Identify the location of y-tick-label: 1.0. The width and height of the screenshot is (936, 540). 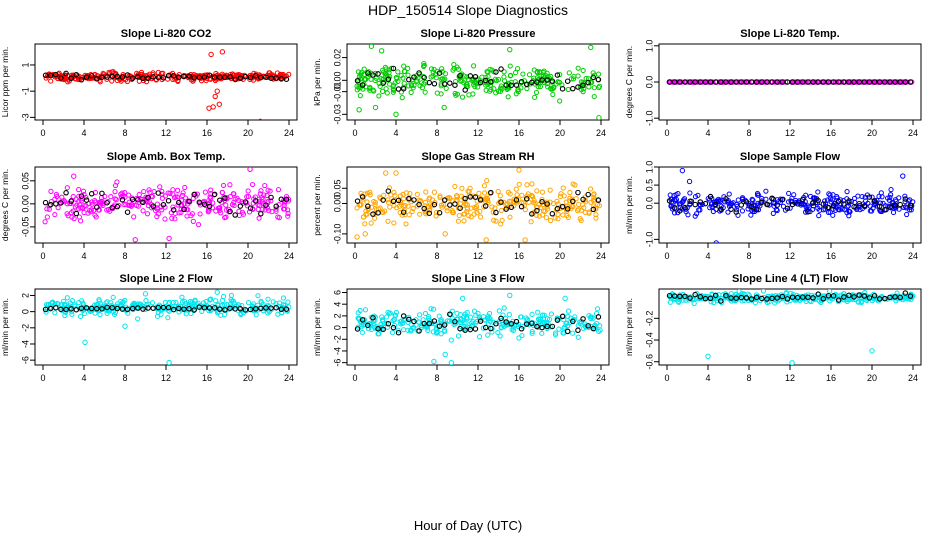
(649, 46).